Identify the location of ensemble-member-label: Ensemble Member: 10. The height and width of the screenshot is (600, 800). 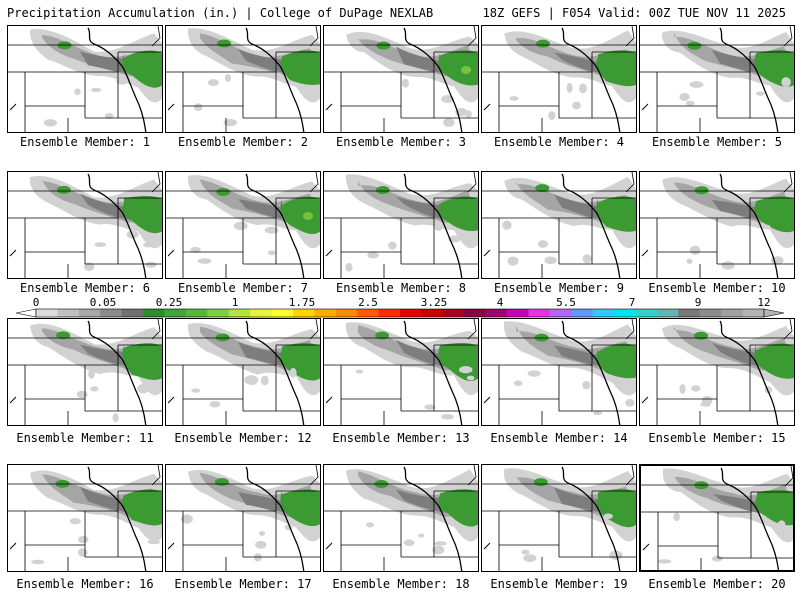
(717, 288).